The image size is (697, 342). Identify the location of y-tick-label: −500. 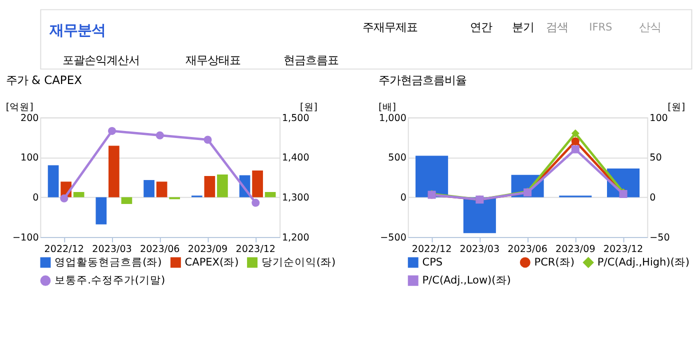
(393, 238).